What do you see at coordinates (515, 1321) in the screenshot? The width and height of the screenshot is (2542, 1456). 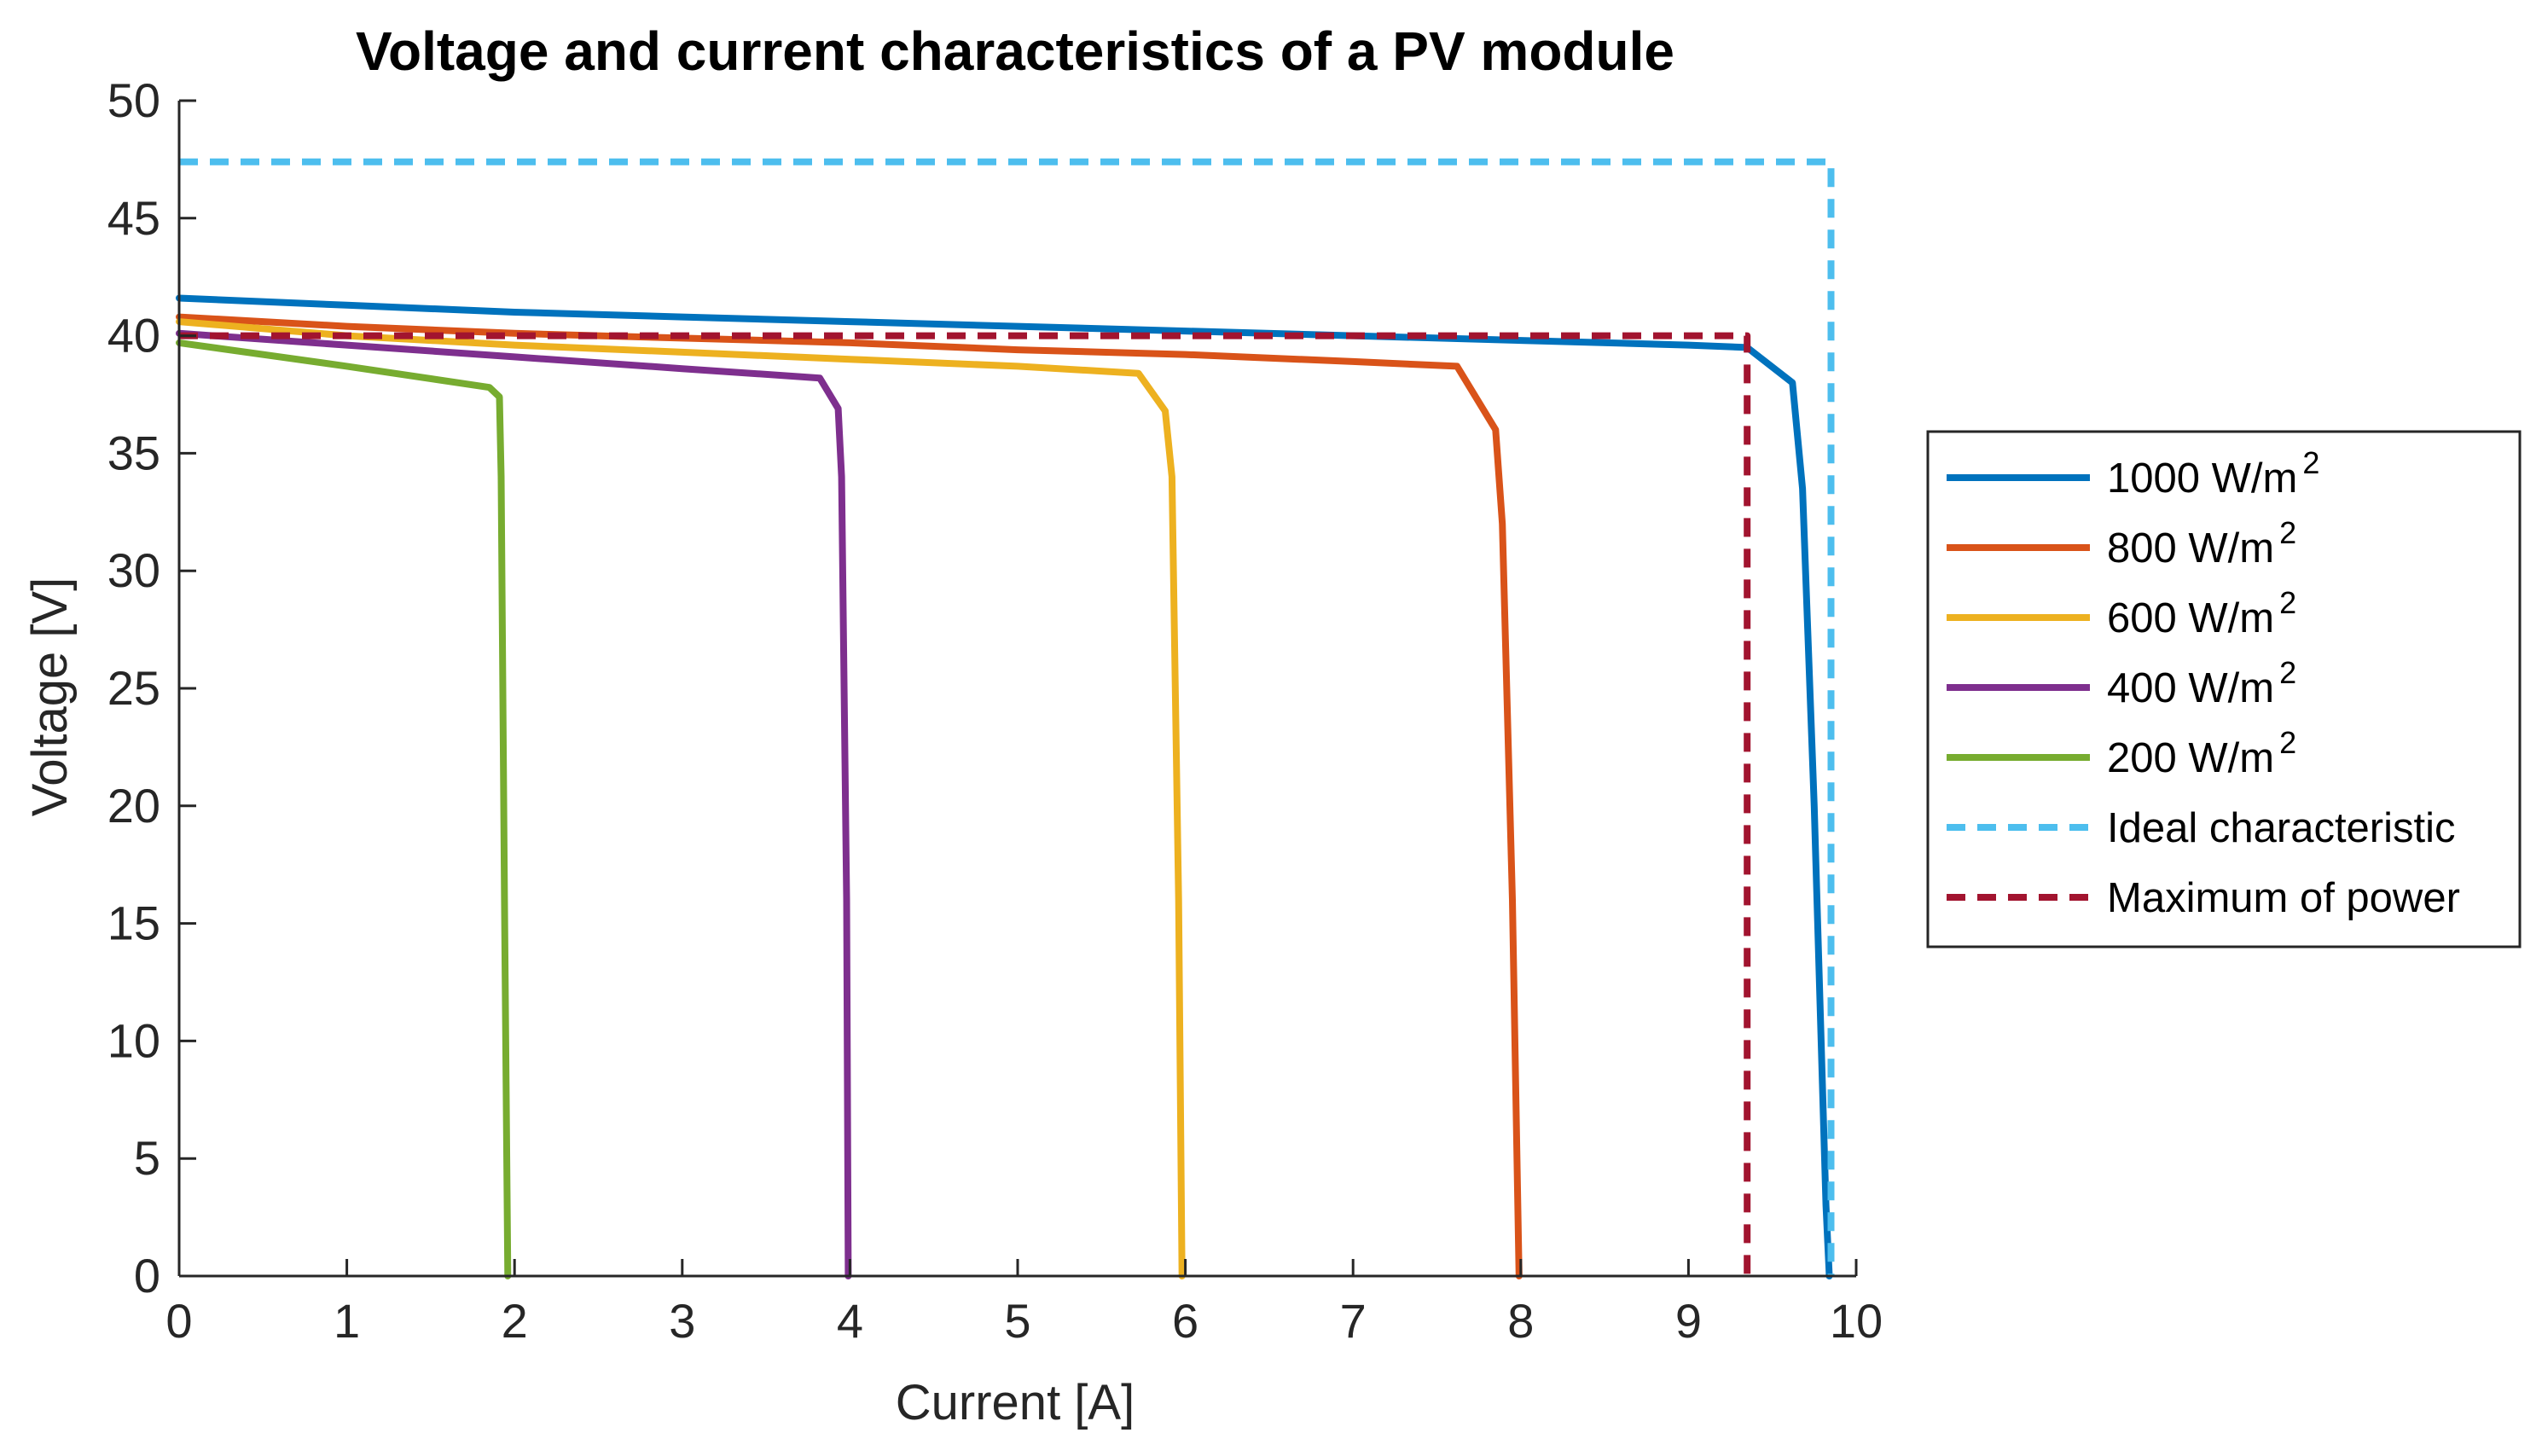 I see `x-tick-label: 2` at bounding box center [515, 1321].